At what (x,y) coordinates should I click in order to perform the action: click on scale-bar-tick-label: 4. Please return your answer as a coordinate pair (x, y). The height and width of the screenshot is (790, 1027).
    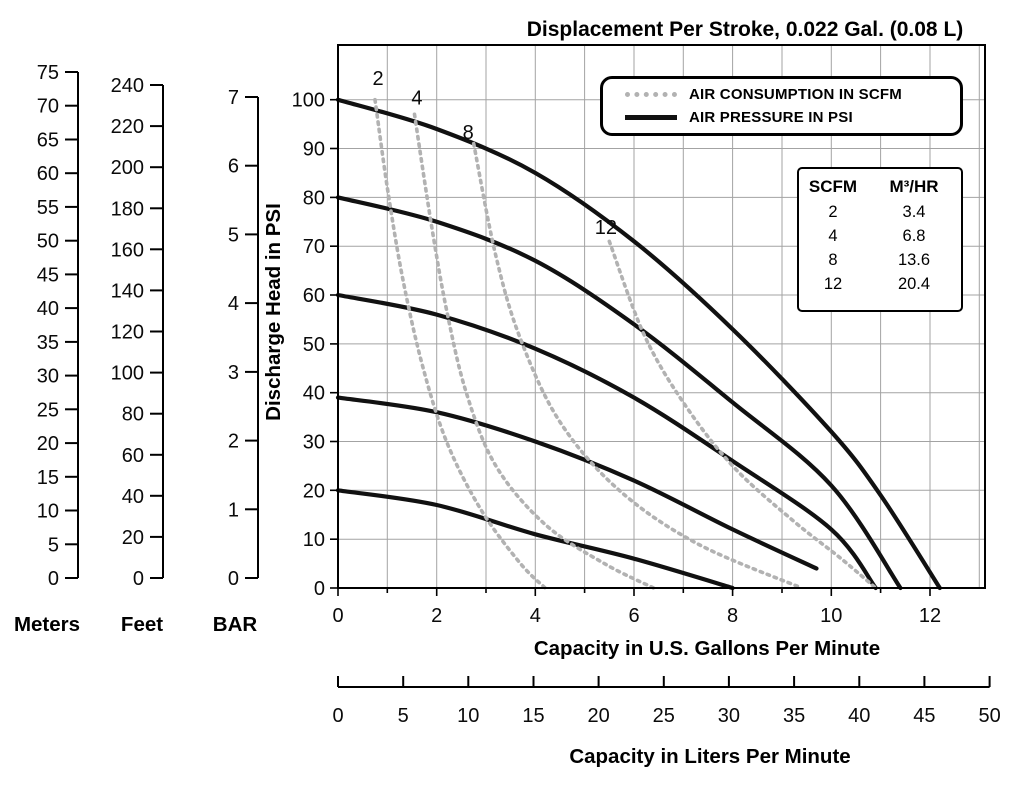
    Looking at the image, I should click on (233, 304).